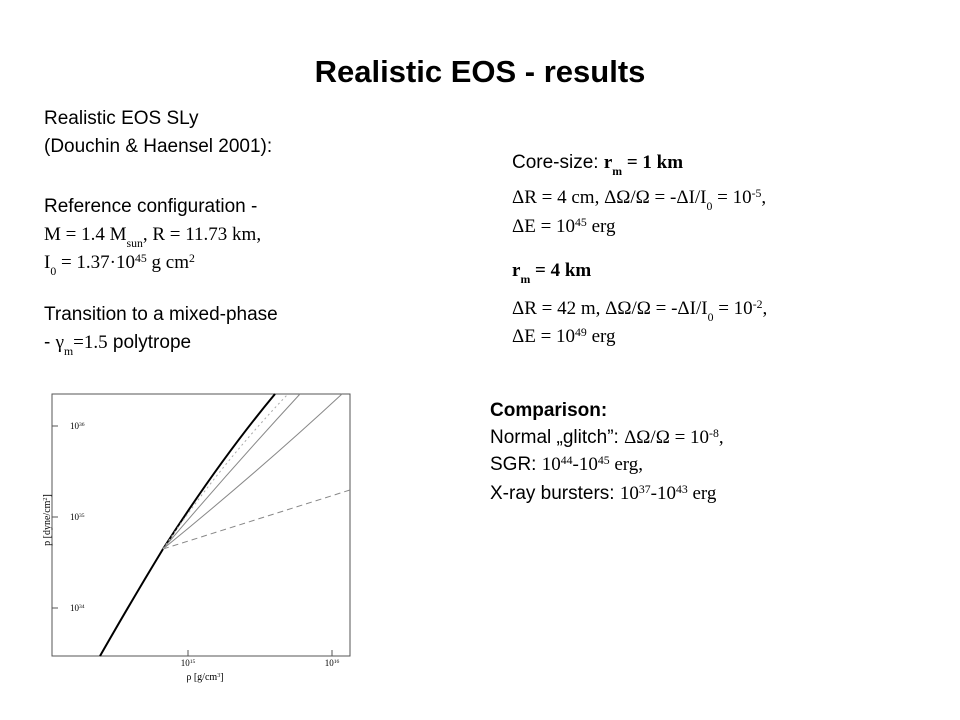 This screenshot has height=720, width=960. What do you see at coordinates (50, 342) in the screenshot?
I see `text-run: -` at bounding box center [50, 342].